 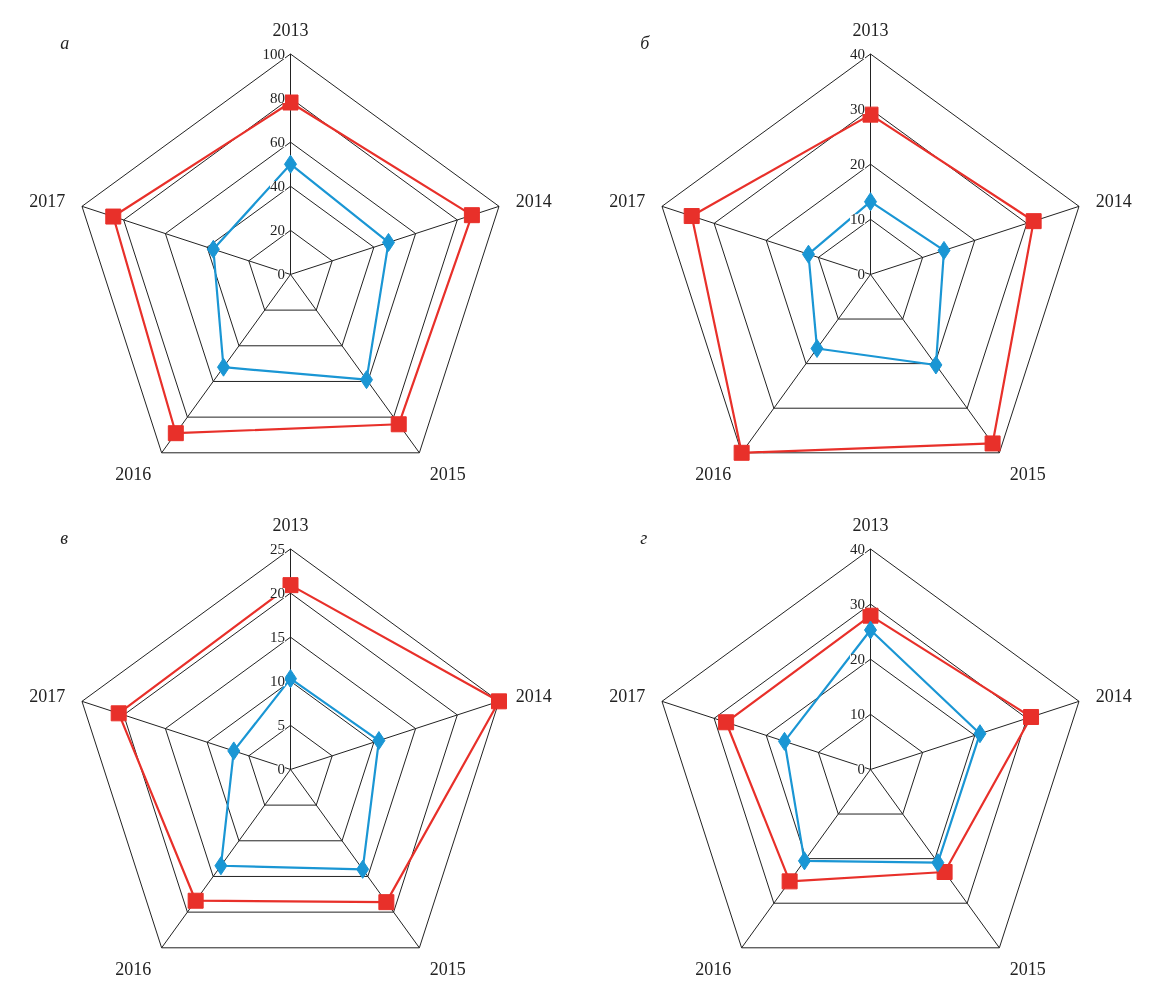 What do you see at coordinates (274, 54) in the screenshot?
I see `y-tick-label: 100` at bounding box center [274, 54].